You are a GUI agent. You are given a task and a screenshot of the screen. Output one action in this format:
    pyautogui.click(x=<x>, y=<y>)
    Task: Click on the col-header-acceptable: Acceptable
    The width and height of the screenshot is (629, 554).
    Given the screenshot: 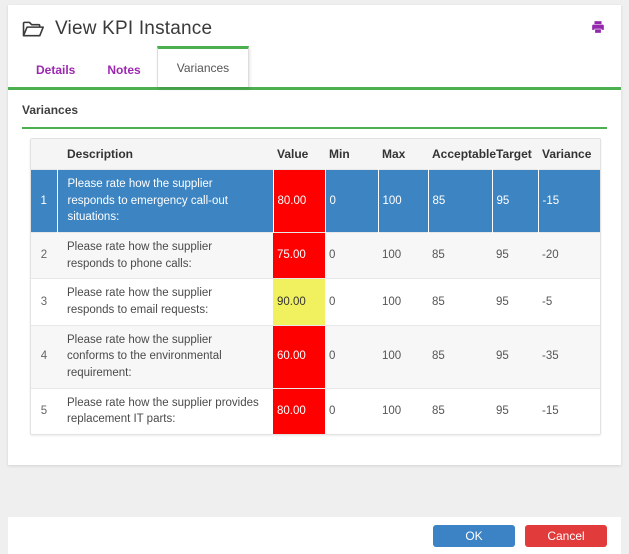 What is the action you would take?
    pyautogui.click(x=462, y=154)
    